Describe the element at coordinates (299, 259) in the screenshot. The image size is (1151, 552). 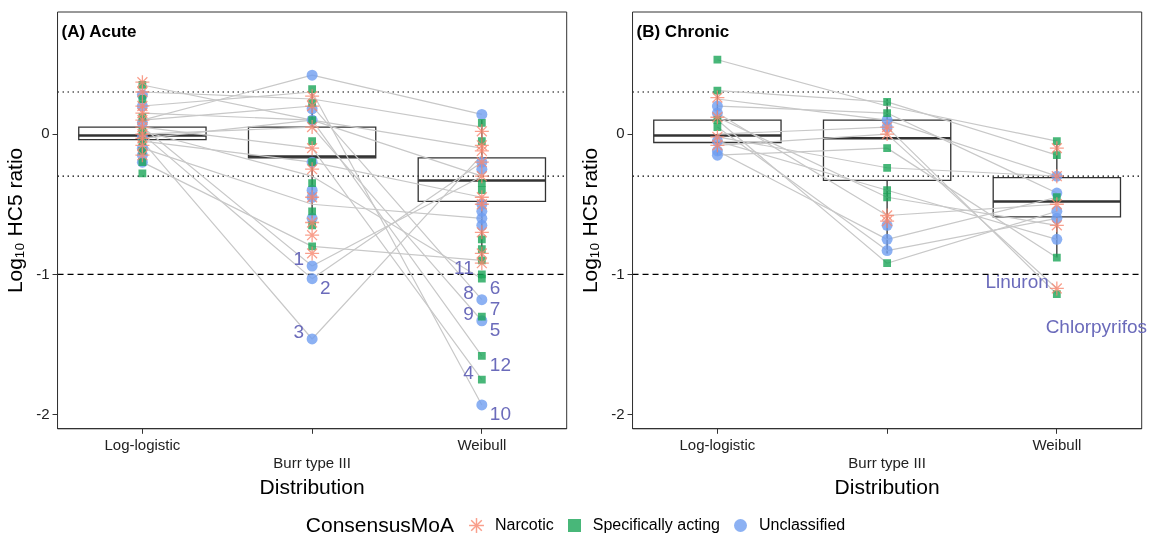
I see `annotation: 1` at that location.